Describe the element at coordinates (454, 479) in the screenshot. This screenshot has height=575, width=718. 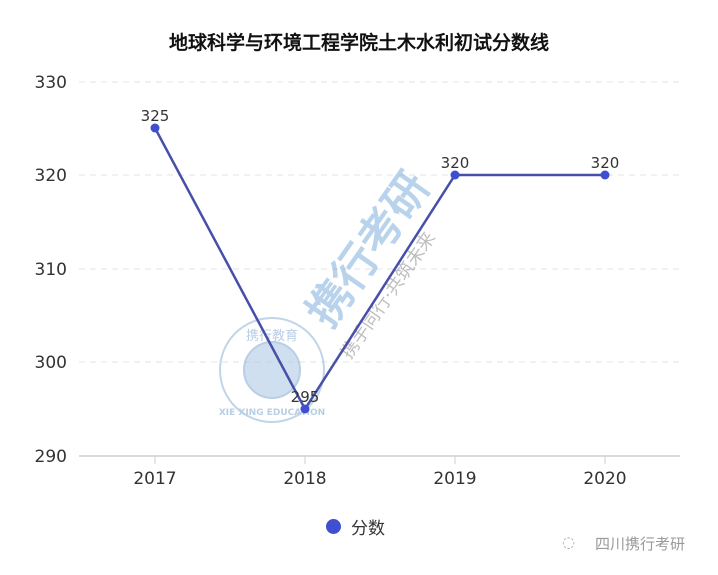
I see `x-tick-label: 2019` at that location.